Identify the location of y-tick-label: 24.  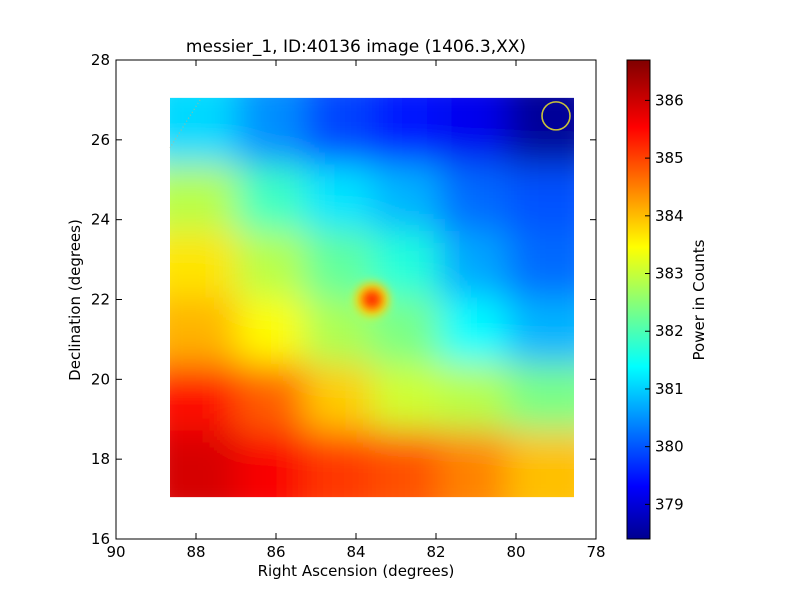
(100, 220).